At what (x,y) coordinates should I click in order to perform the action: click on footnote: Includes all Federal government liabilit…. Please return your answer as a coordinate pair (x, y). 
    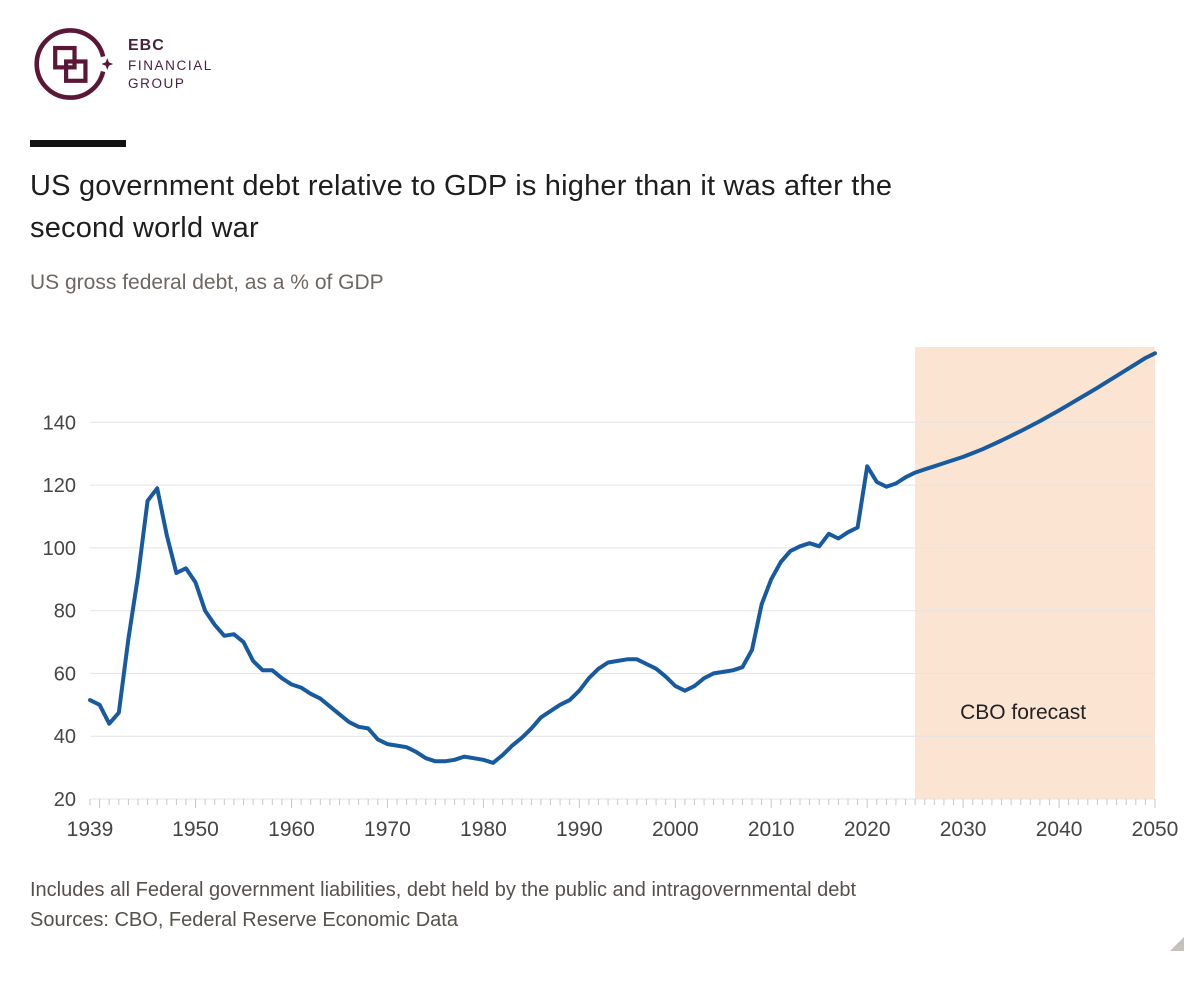
    Looking at the image, I should click on (443, 890).